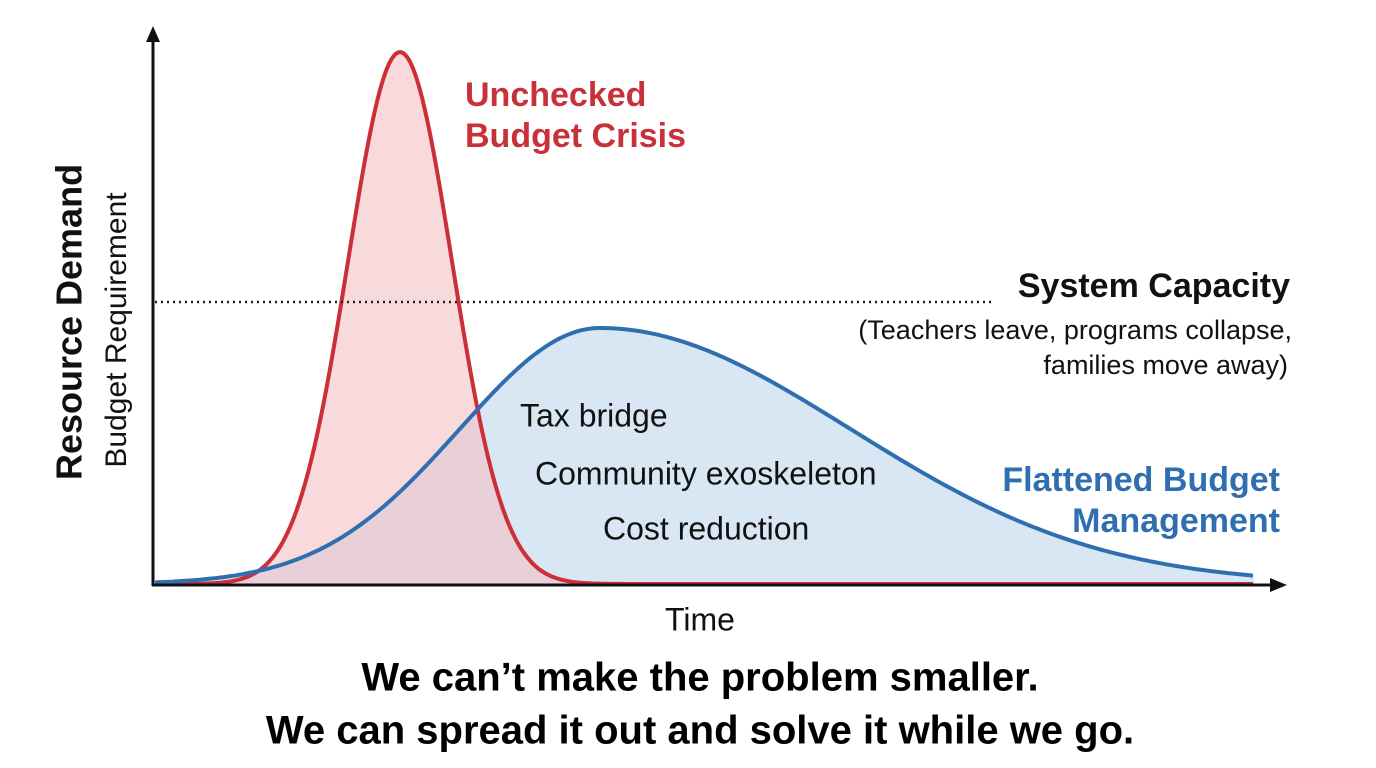  Describe the element at coordinates (555, 95) in the screenshot. I see `crisis-label: Unchecked` at that location.